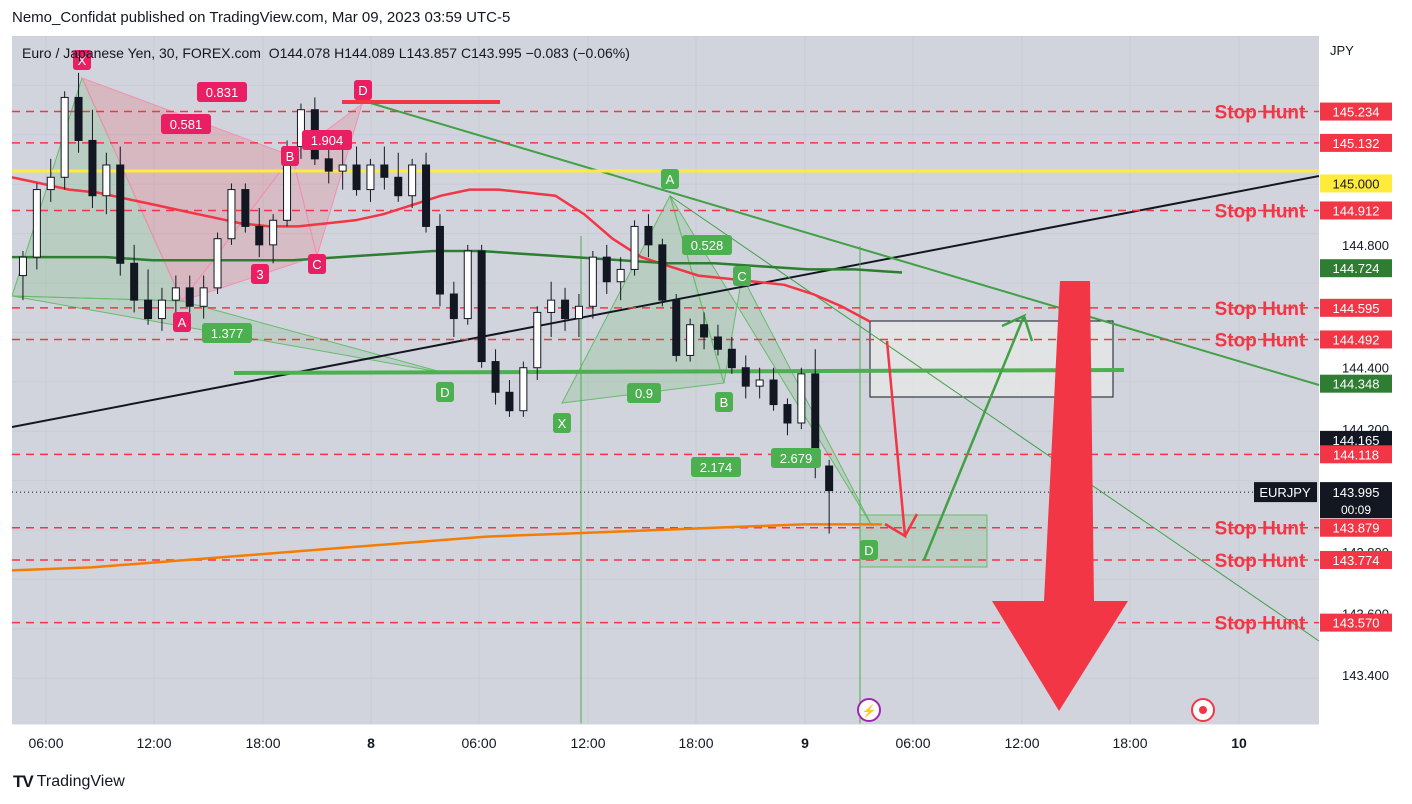 The width and height of the screenshot is (1412, 804). What do you see at coordinates (1365, 368) in the screenshot?
I see `y-tick-label: 144.400` at bounding box center [1365, 368].